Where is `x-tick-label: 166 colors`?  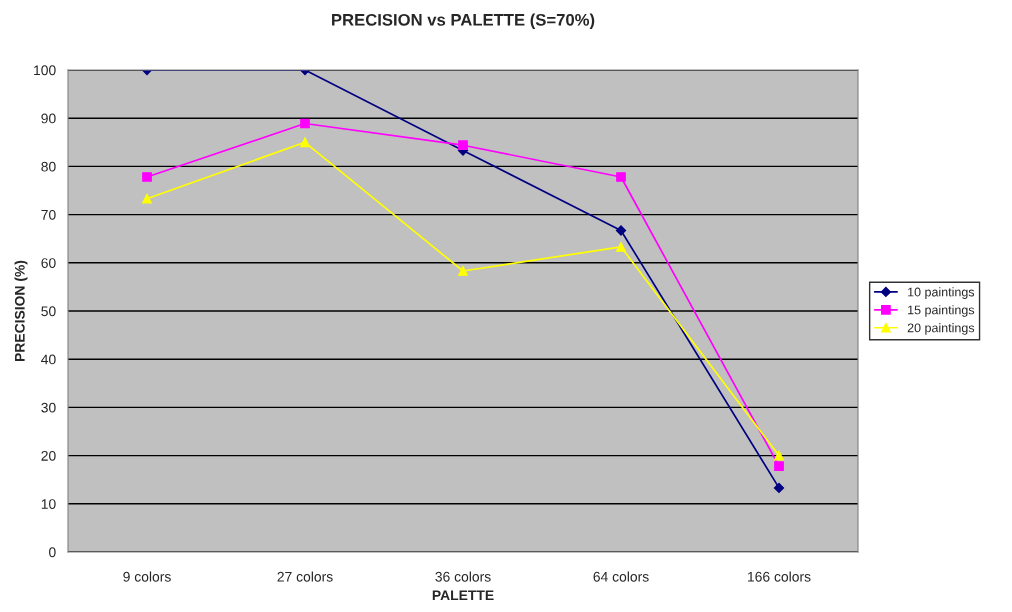 x-tick-label: 166 colors is located at coordinates (779, 576).